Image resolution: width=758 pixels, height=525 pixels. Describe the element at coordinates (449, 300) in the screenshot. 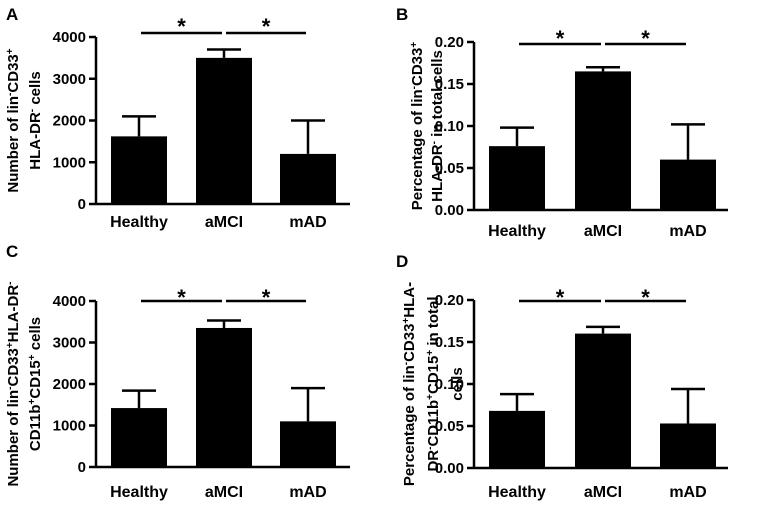

I see `y-tick-label-d: 0.20` at that location.